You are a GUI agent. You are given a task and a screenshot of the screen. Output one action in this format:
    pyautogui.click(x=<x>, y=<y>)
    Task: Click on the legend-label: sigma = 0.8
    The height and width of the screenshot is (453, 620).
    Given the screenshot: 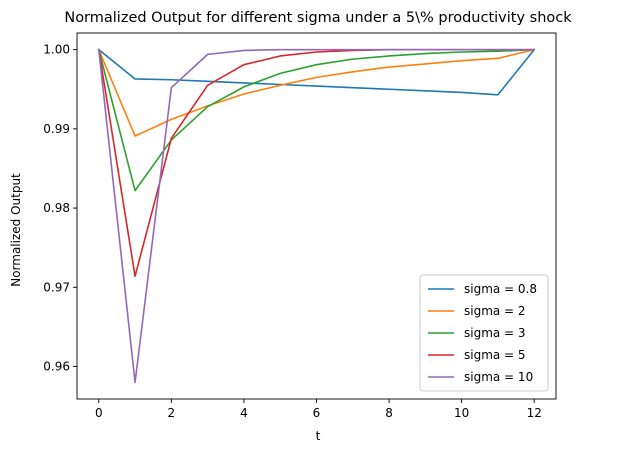 What is the action you would take?
    pyautogui.click(x=500, y=289)
    